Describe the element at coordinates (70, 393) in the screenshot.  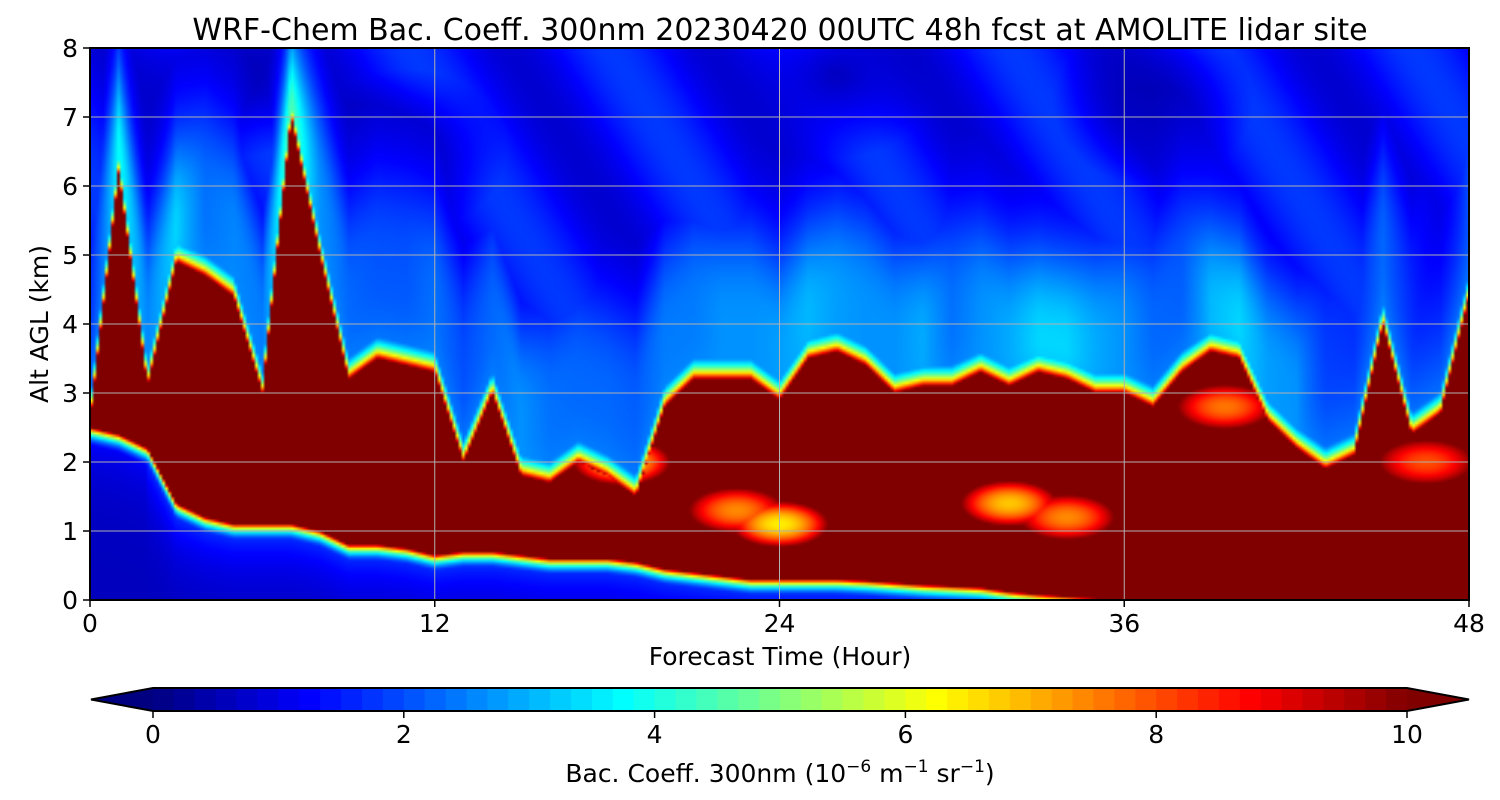
I see `y-tick-label: 3` at that location.